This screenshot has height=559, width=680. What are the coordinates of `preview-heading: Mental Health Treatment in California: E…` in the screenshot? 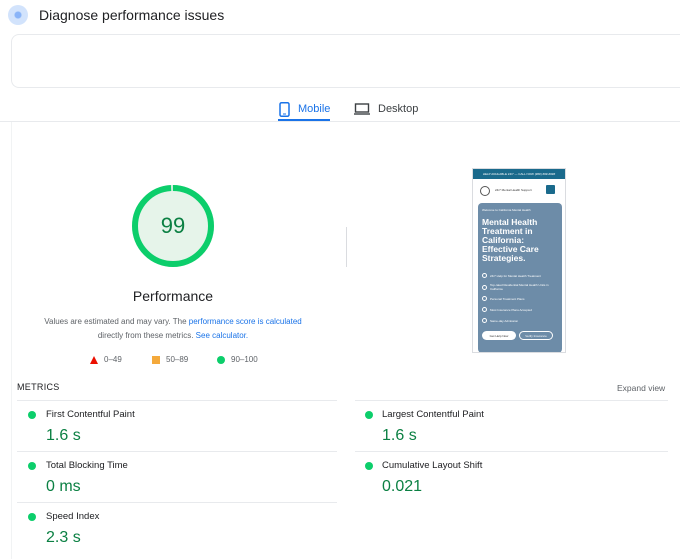 It's located at (510, 240).